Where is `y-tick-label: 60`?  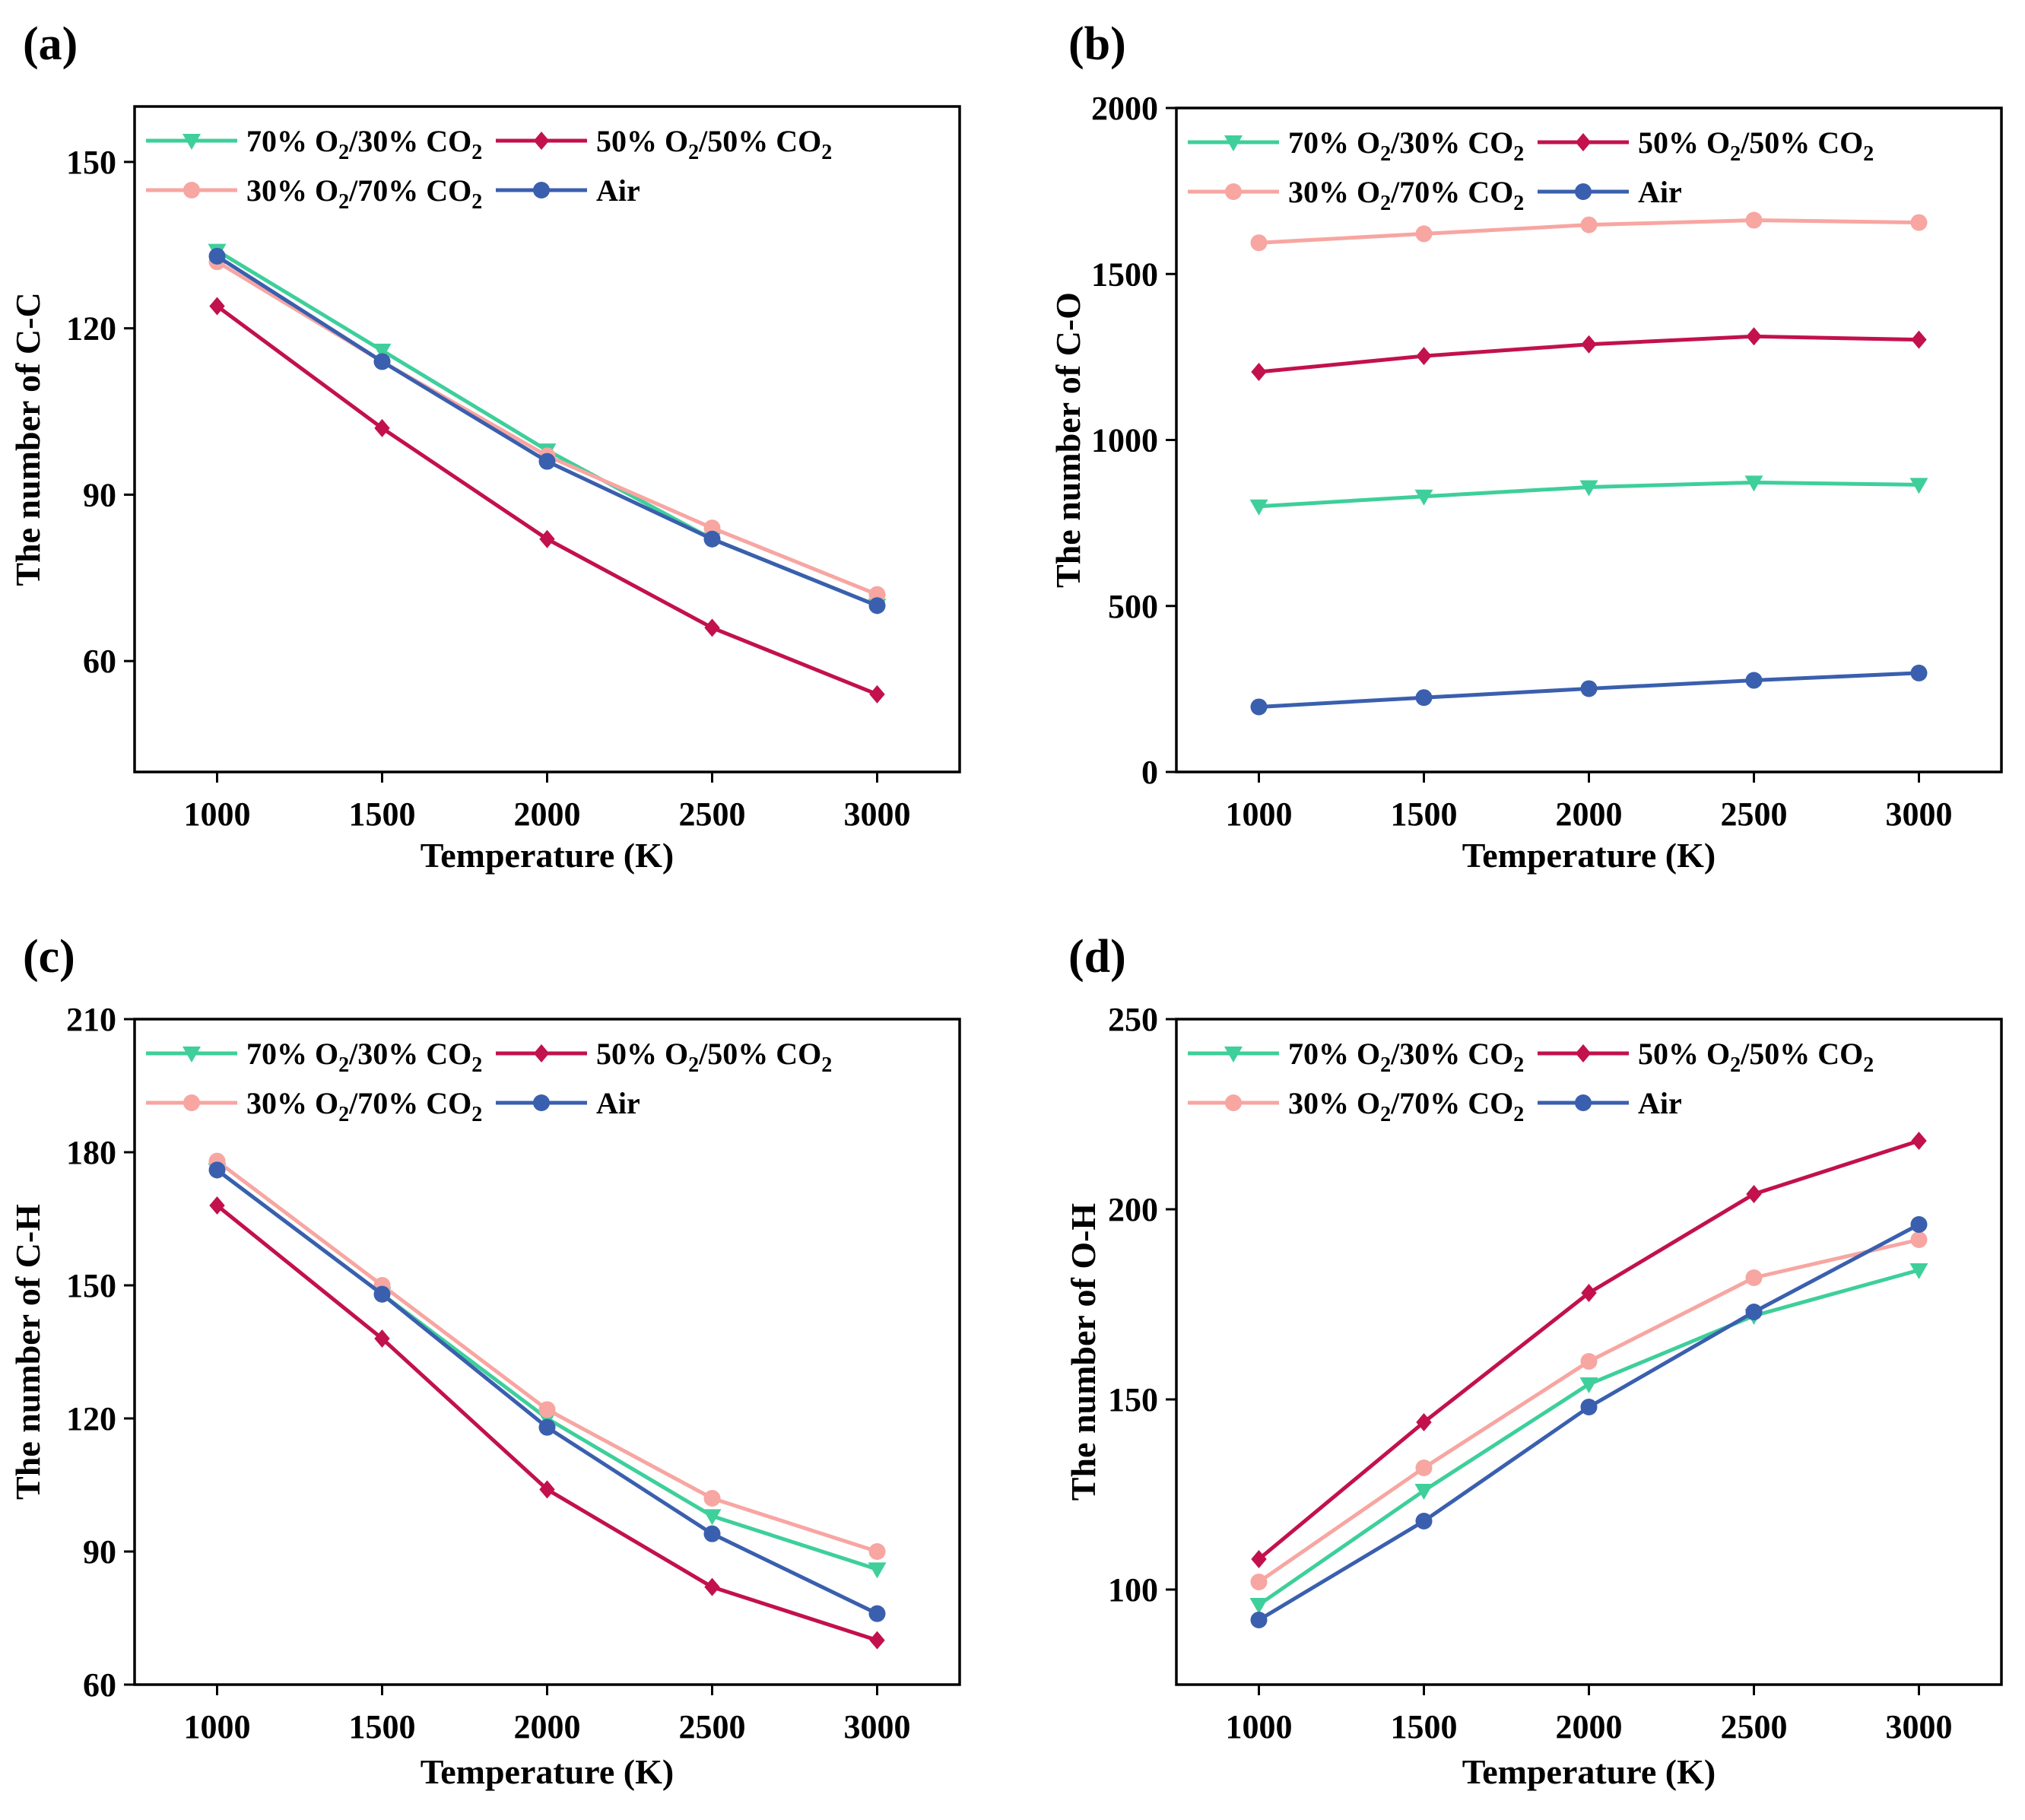
y-tick-label: 60 is located at coordinates (99, 1685).